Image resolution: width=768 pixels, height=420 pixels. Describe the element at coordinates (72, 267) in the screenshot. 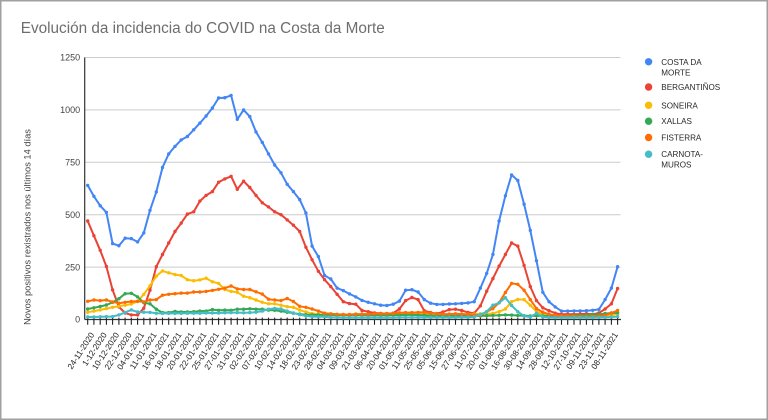

I see `svg-text: 250` at that location.